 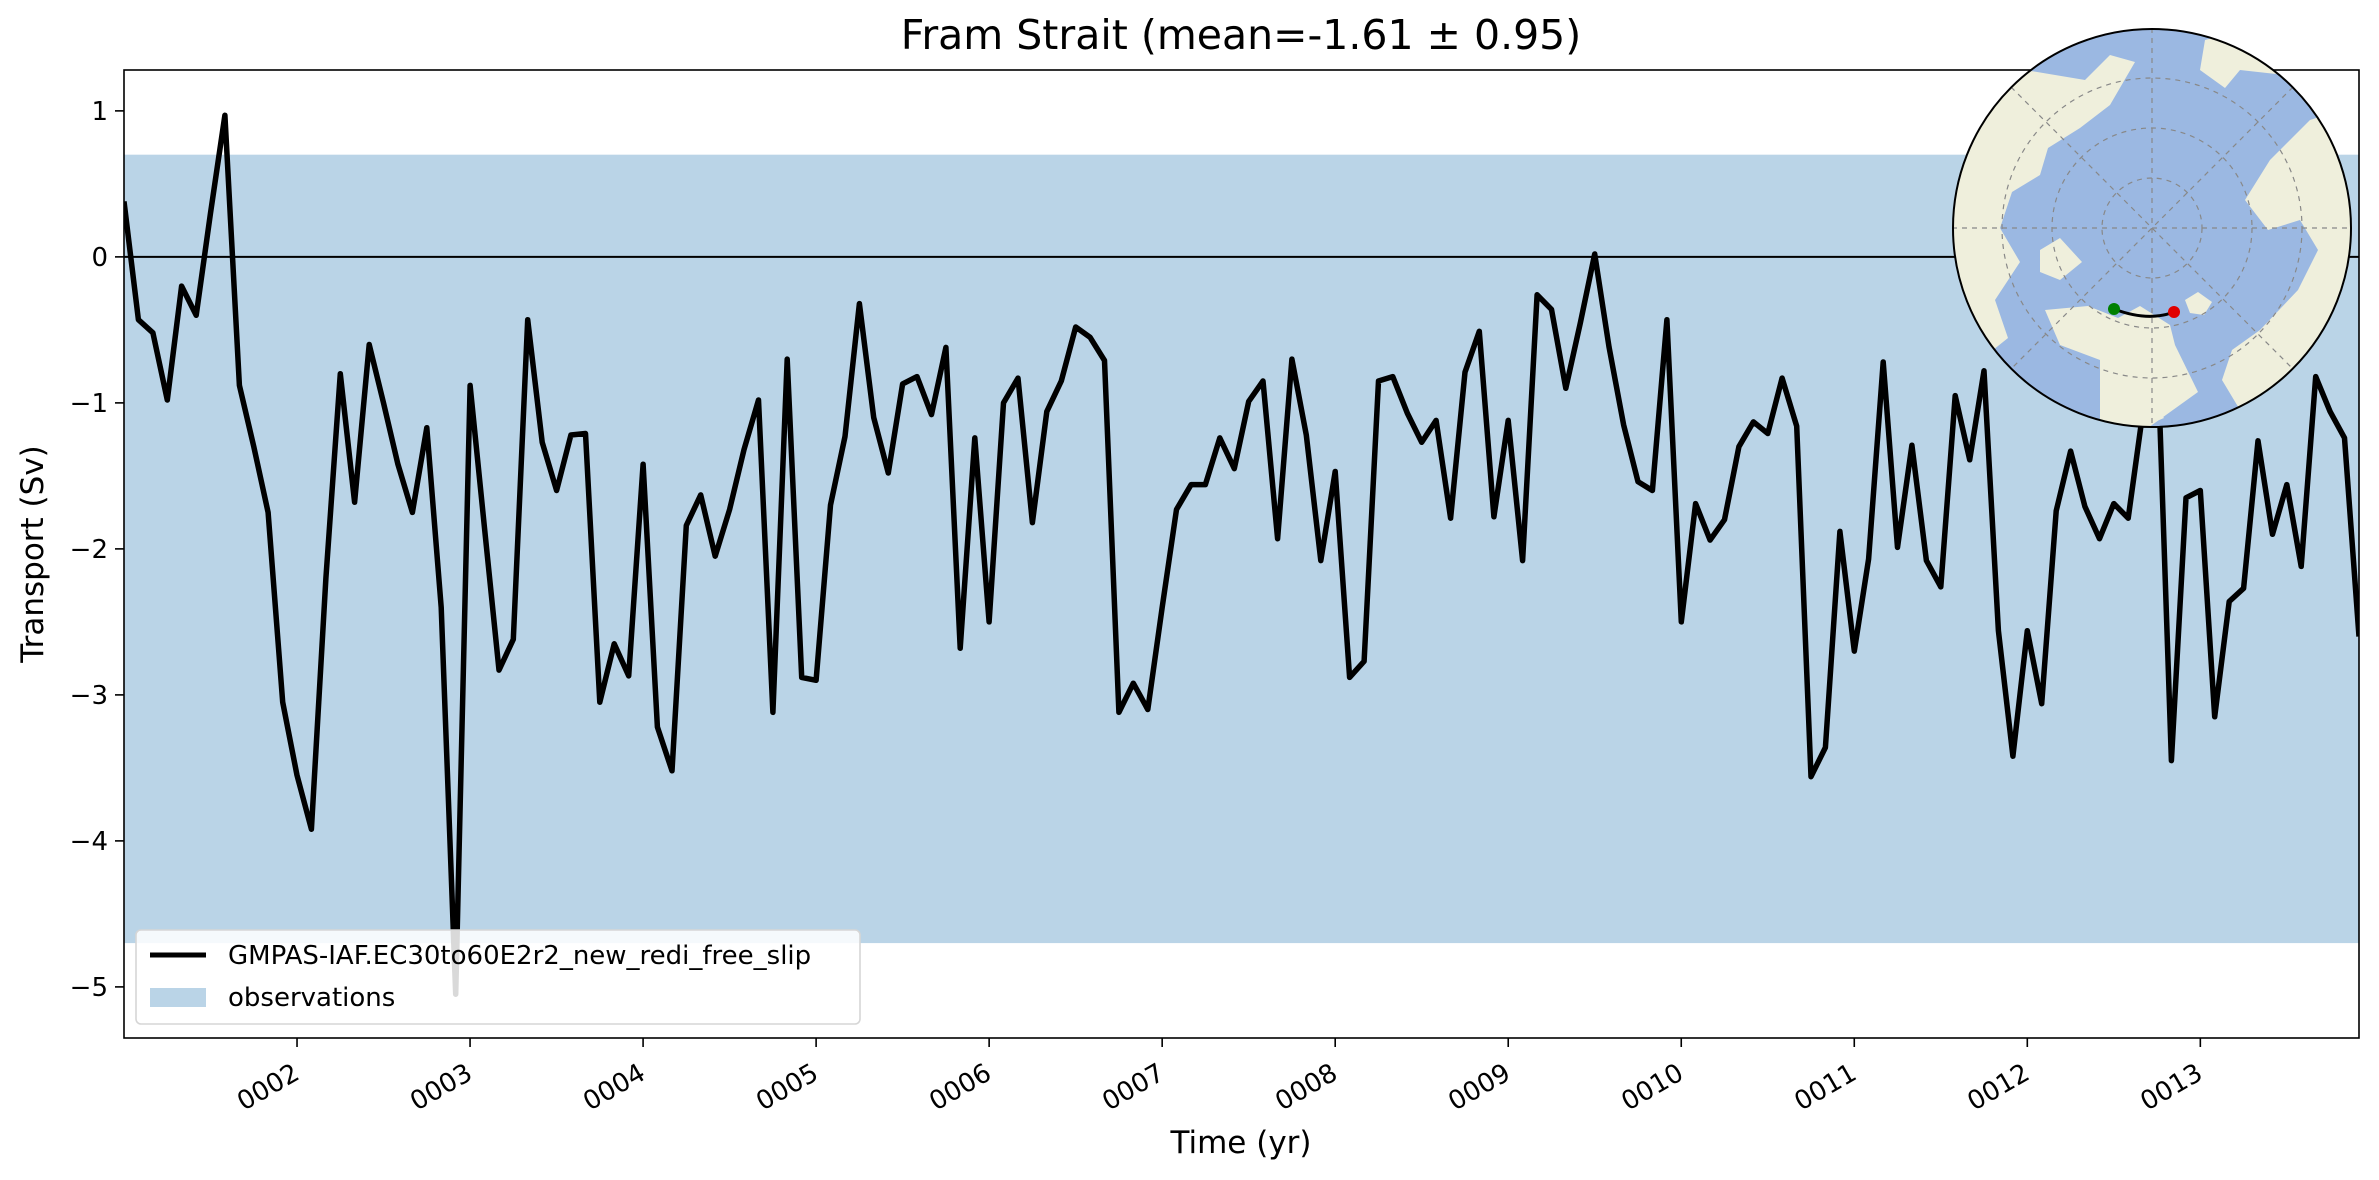 I want to click on legend-frame, so click(x=498, y=977).